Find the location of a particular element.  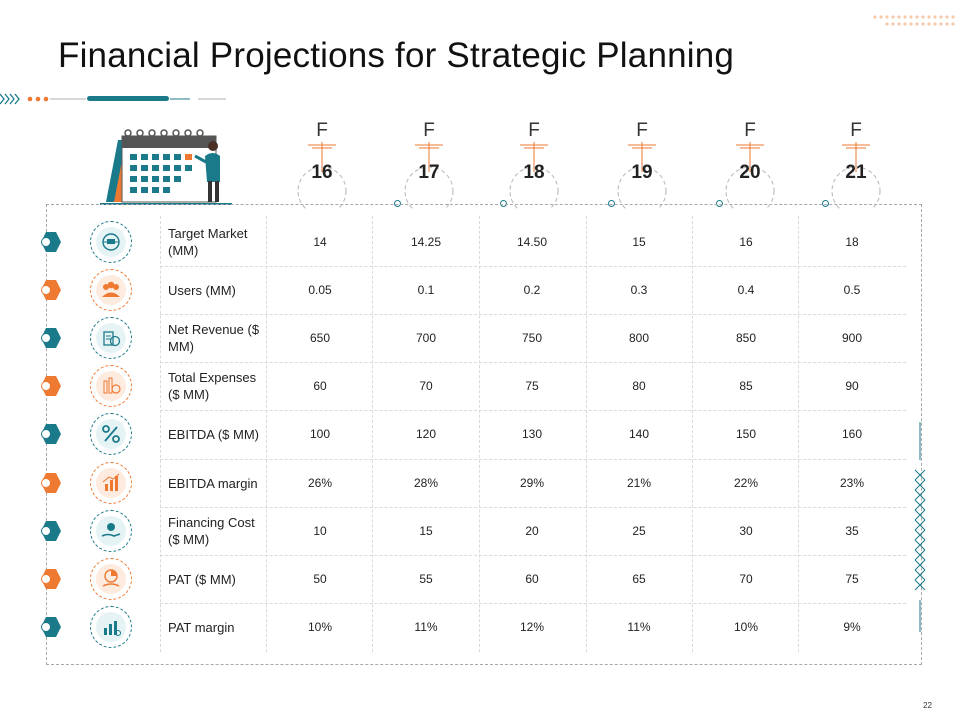

table-cell: 14.50 is located at coordinates (532, 242).